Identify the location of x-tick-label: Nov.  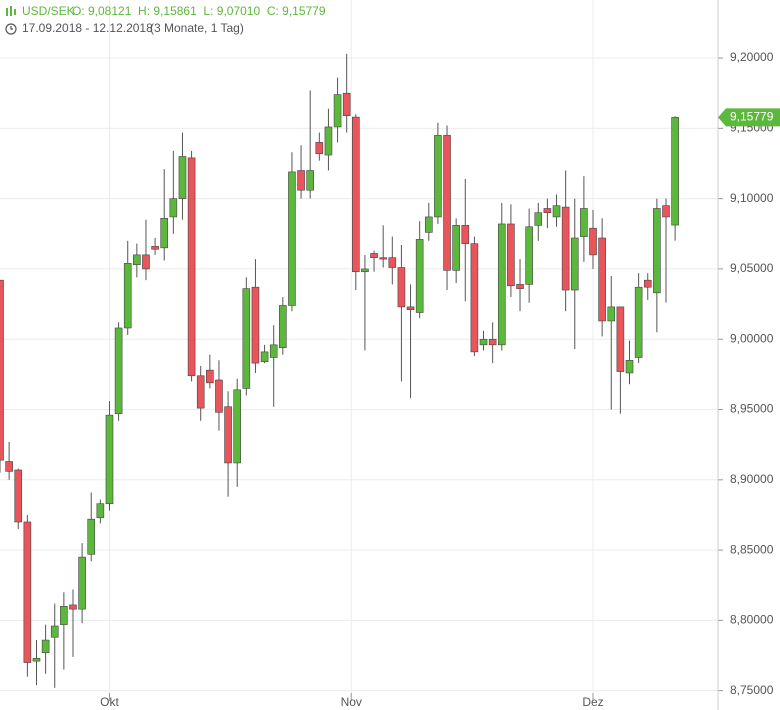
(351, 702).